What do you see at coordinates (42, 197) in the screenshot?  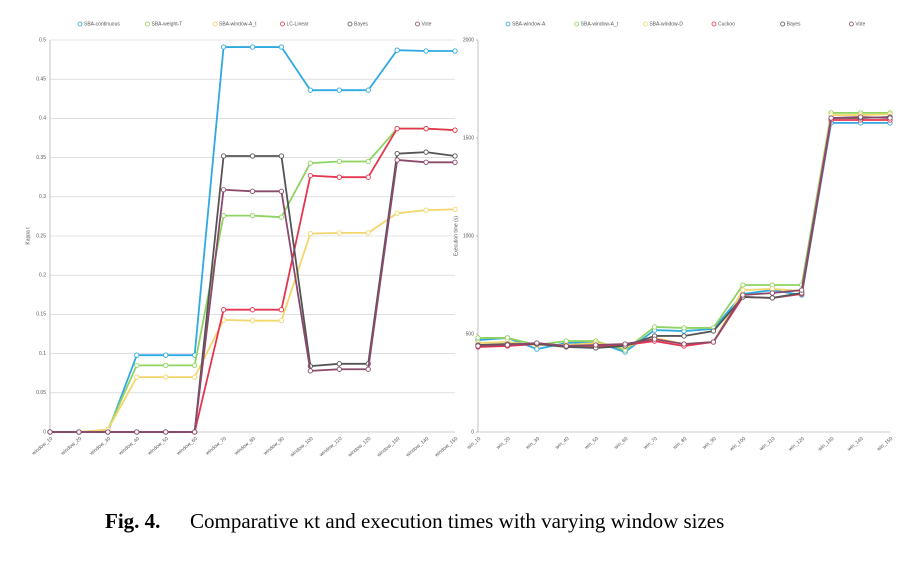 I see `y-tick-label: 0.3` at bounding box center [42, 197].